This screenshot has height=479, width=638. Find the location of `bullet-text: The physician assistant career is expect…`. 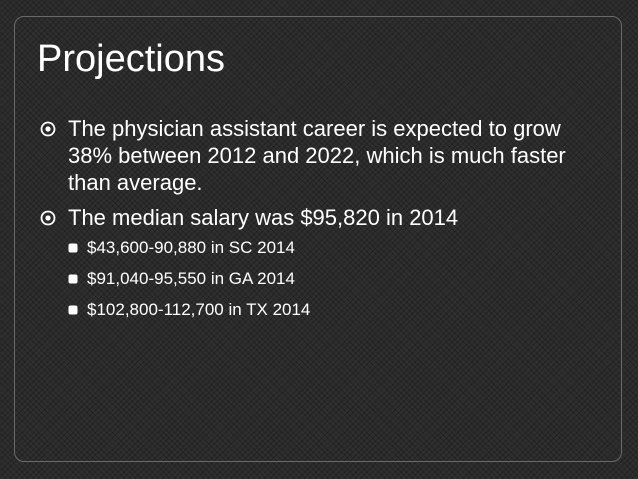

bullet-text: The physician assistant career is expect… is located at coordinates (317, 155).